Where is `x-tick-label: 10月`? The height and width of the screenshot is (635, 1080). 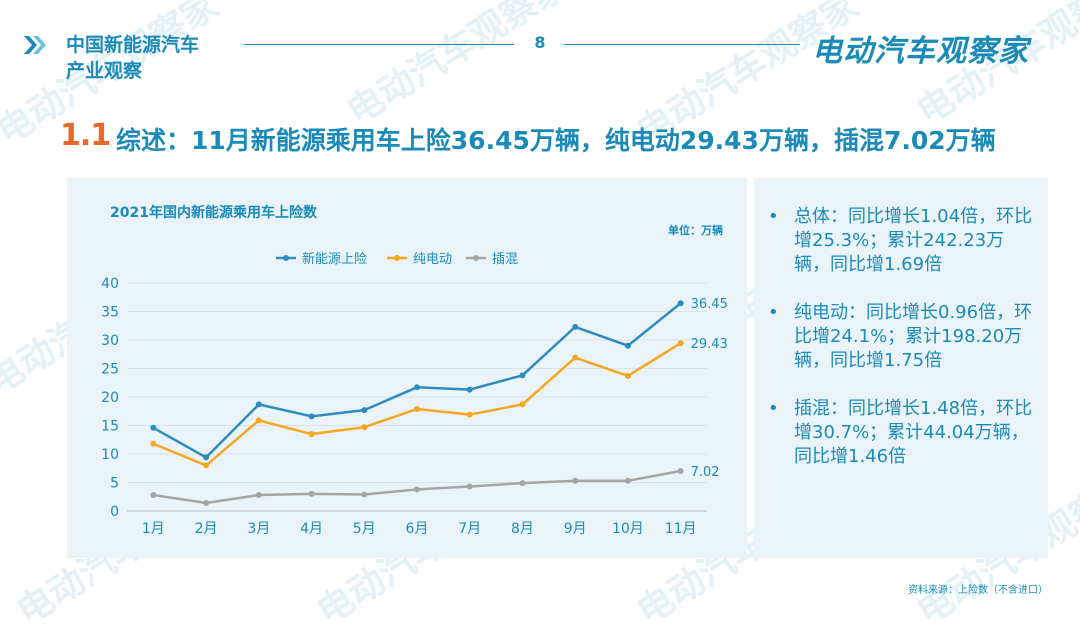
x-tick-label: 10月 is located at coordinates (628, 529).